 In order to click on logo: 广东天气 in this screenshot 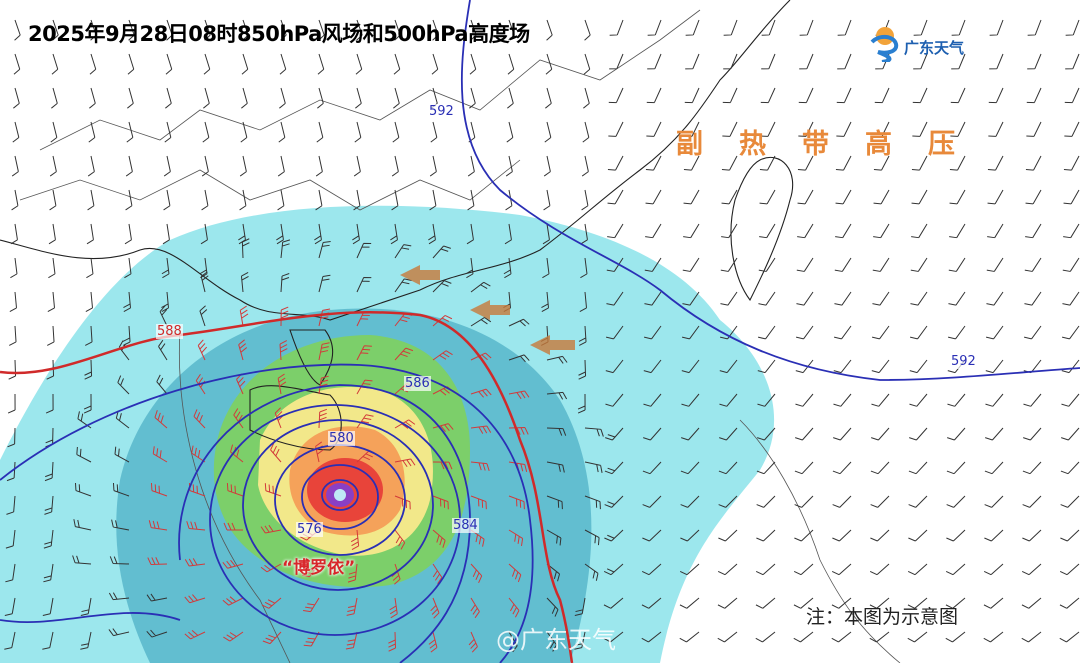, I will do `click(916, 42)`.